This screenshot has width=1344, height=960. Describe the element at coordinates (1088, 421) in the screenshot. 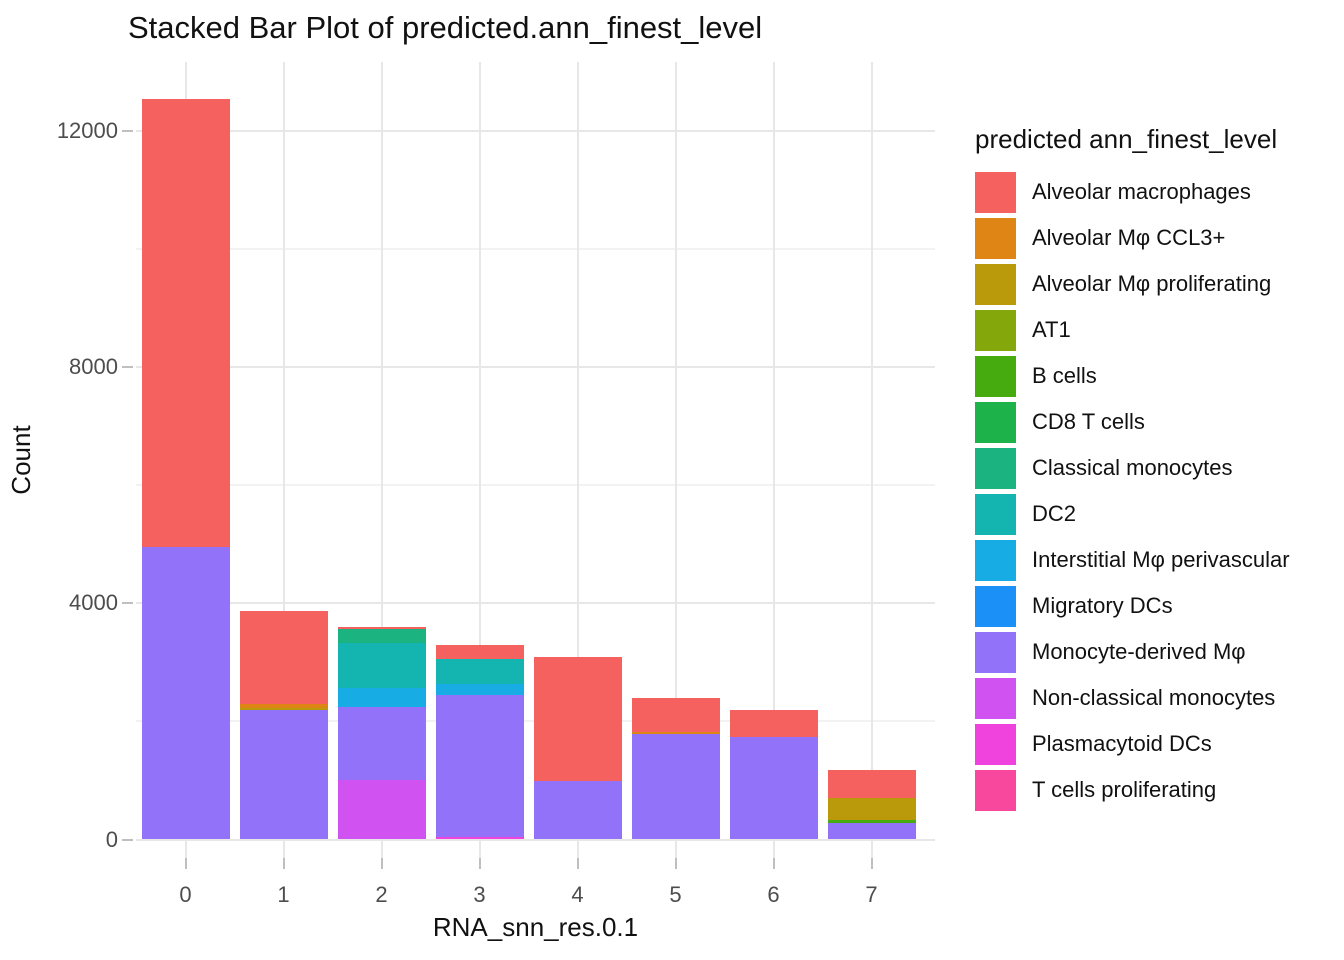

I see `legend-label: CD8 T cells` at that location.